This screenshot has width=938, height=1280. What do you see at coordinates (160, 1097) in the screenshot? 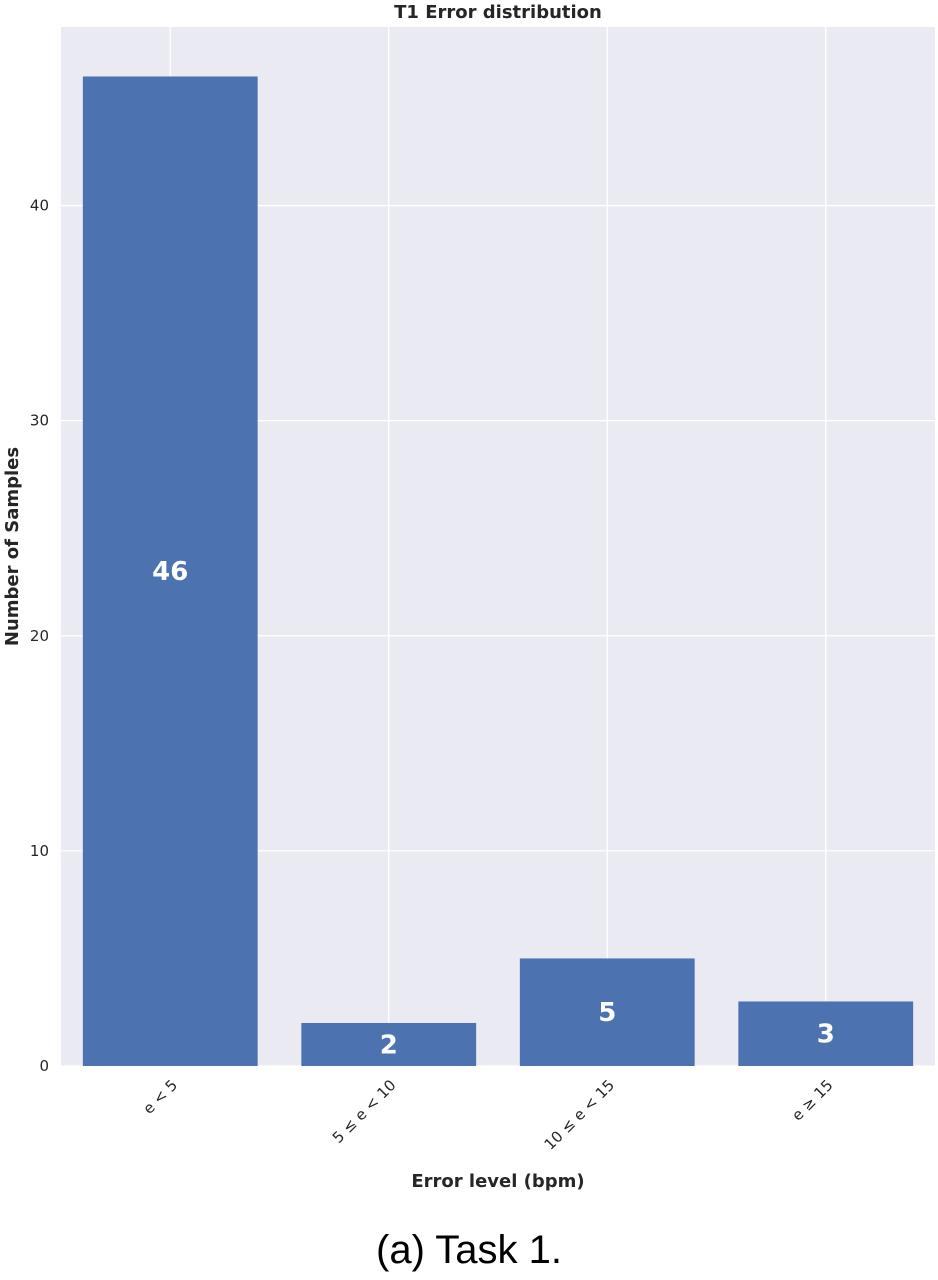
I see `x-tick-label: e < 5` at bounding box center [160, 1097].